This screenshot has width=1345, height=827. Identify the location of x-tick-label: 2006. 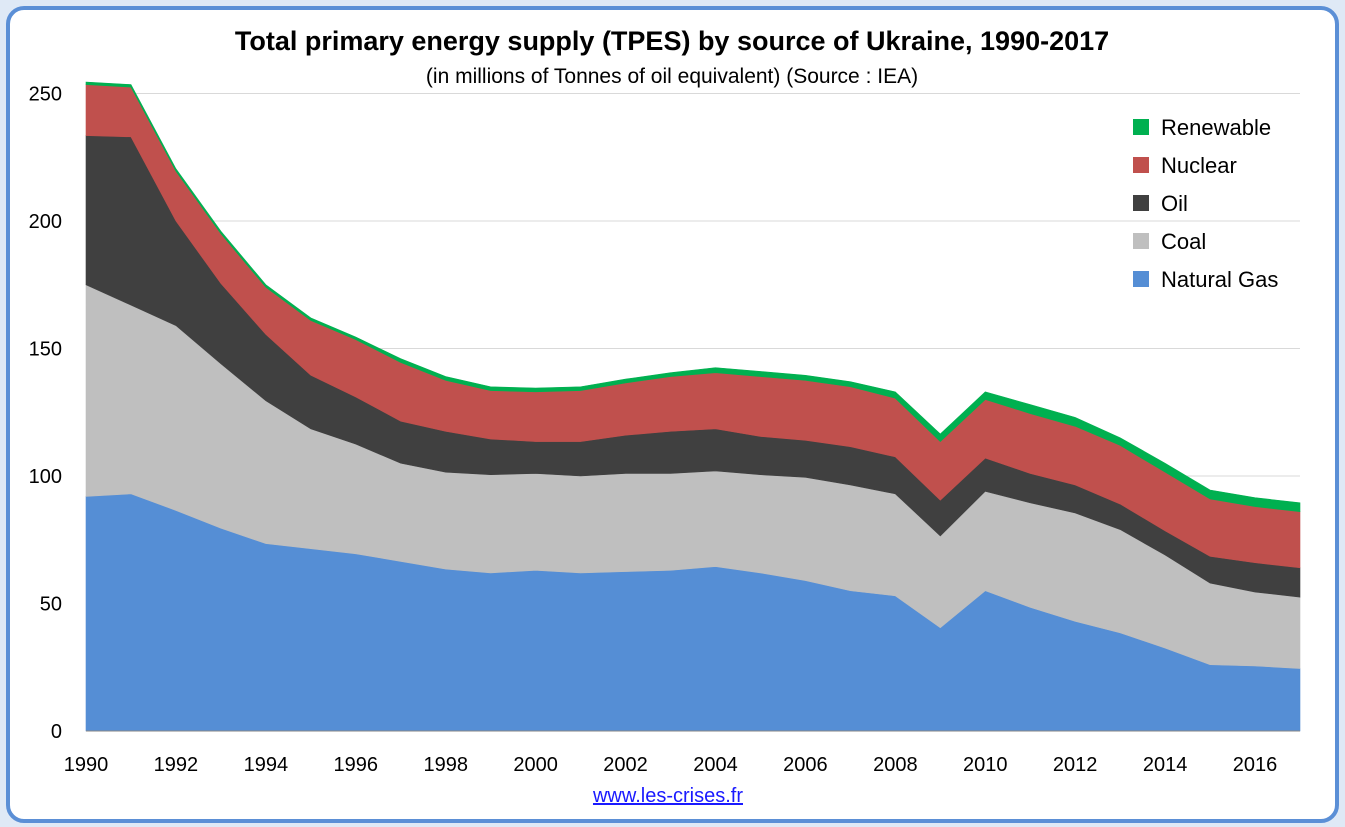
(805, 765).